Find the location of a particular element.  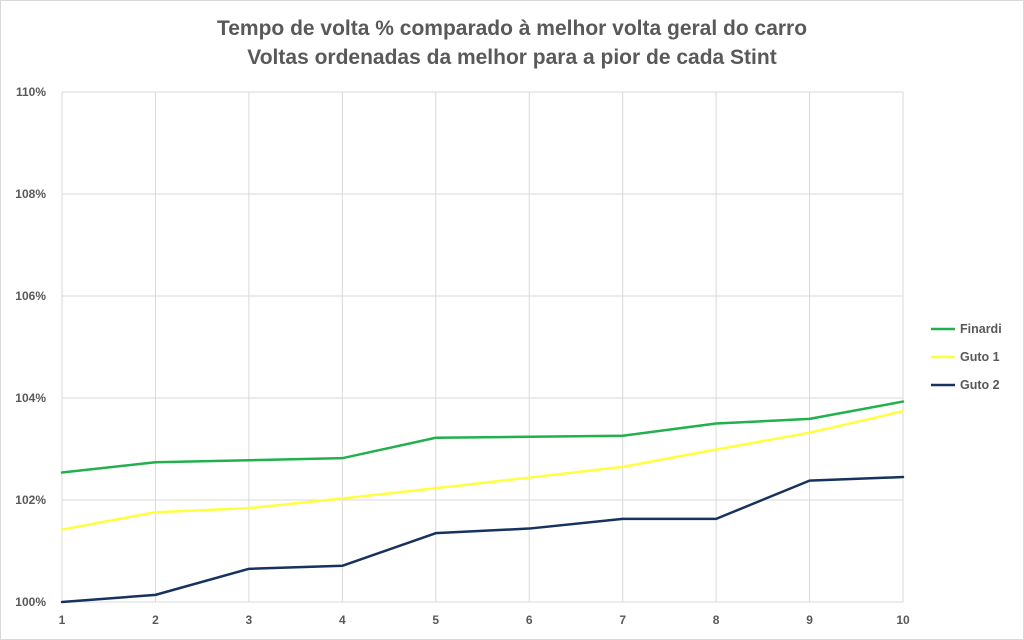

x-tick-label: 10 is located at coordinates (903, 620).